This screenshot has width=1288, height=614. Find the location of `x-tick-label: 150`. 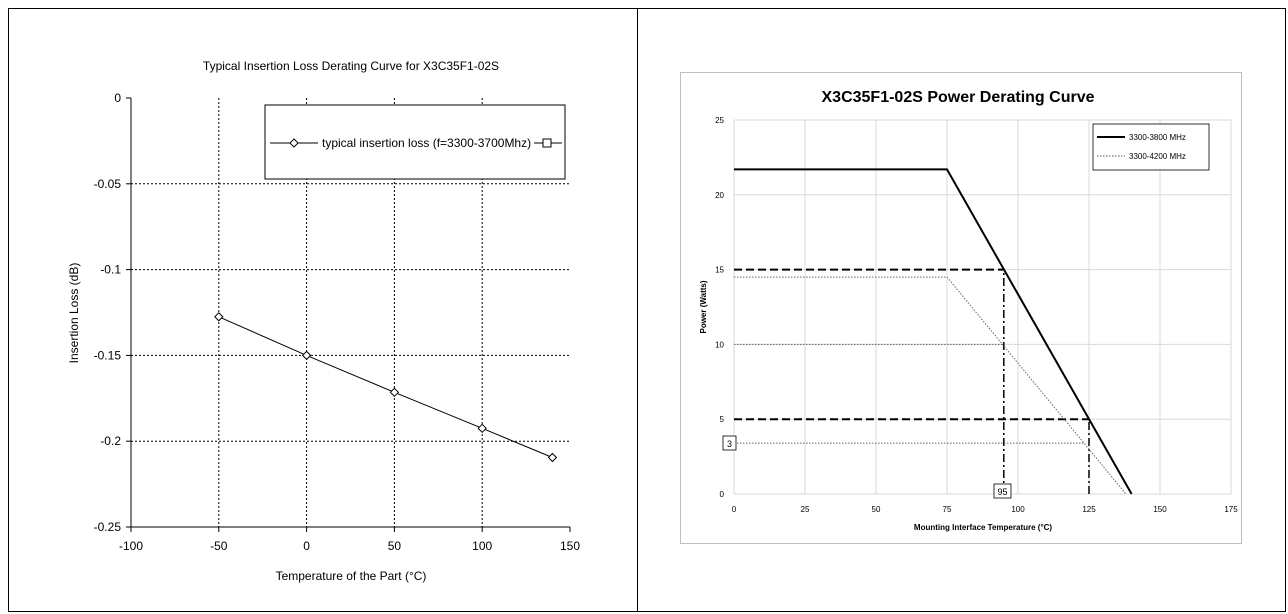

x-tick-label: 150 is located at coordinates (570, 546).